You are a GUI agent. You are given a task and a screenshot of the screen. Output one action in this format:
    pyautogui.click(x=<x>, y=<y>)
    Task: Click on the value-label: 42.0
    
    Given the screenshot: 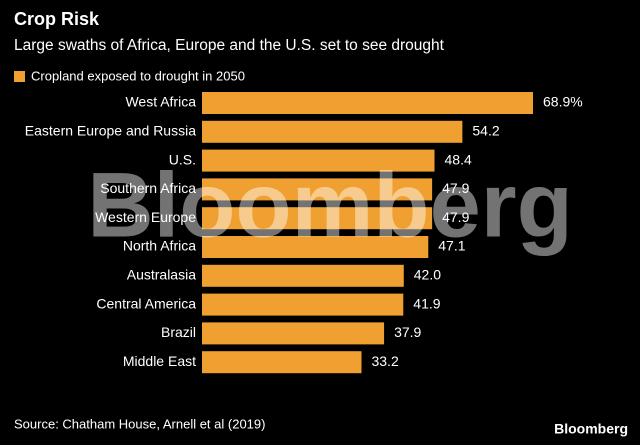 What is the action you would take?
    pyautogui.click(x=427, y=275)
    